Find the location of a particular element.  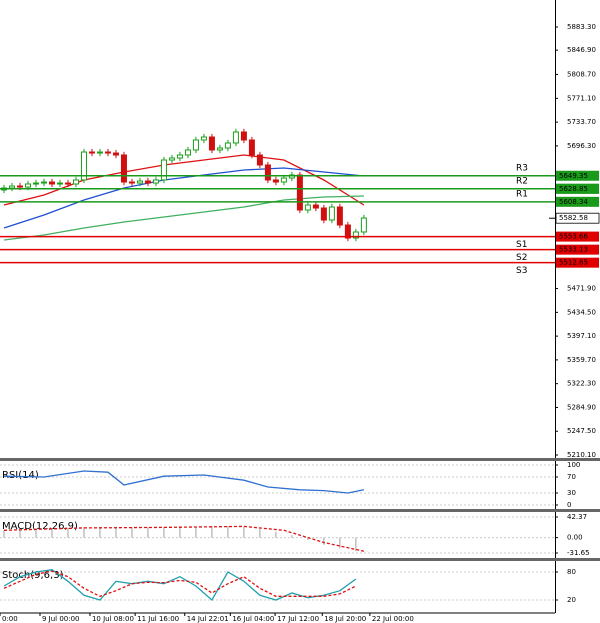

price-box-label: 5512.65 is located at coordinates (573, 263).